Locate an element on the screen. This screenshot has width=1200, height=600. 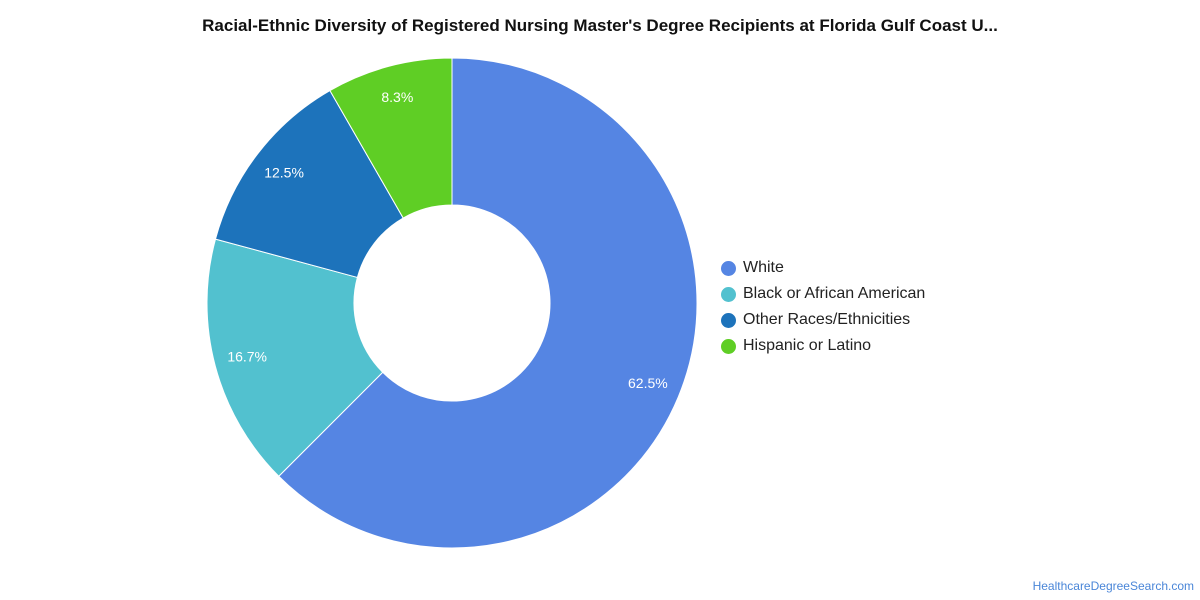
legend-label: Black or African American is located at coordinates (834, 293).